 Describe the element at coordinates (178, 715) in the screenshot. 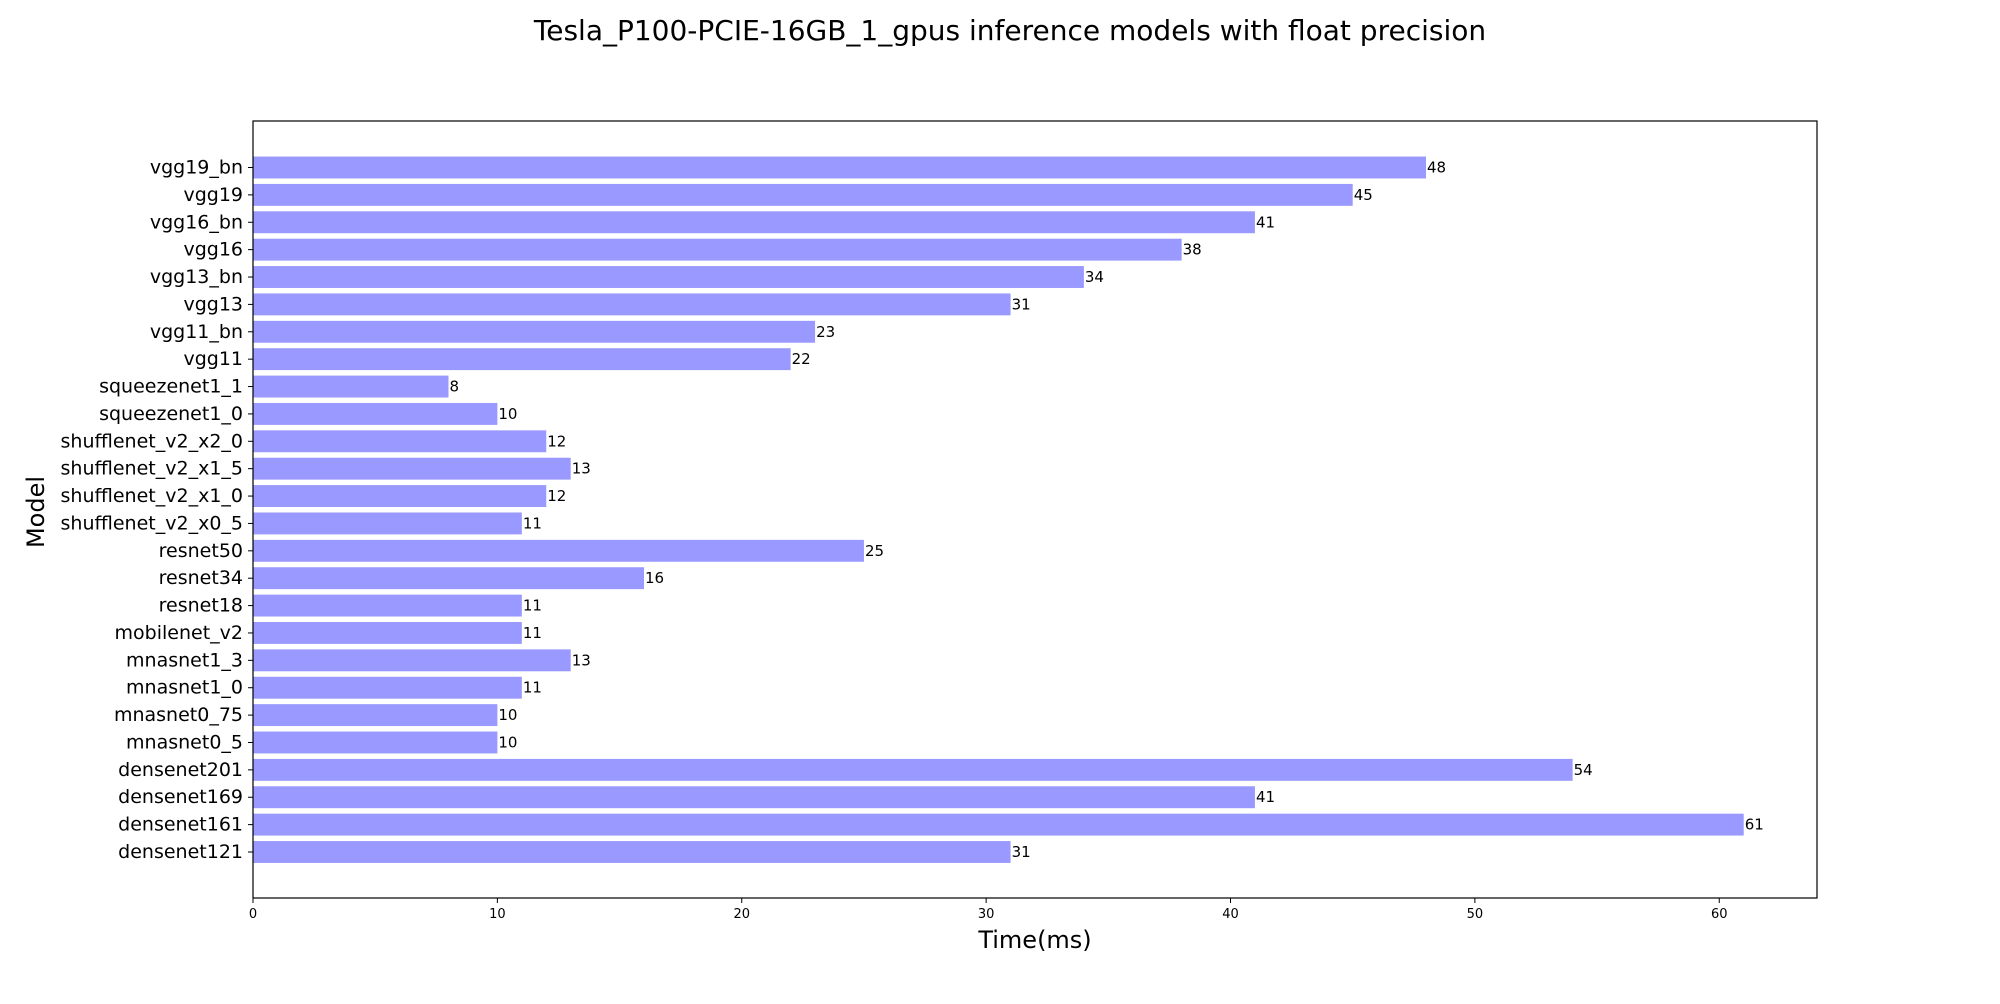

I see `y-tick-label: mnasnet0_75` at that location.